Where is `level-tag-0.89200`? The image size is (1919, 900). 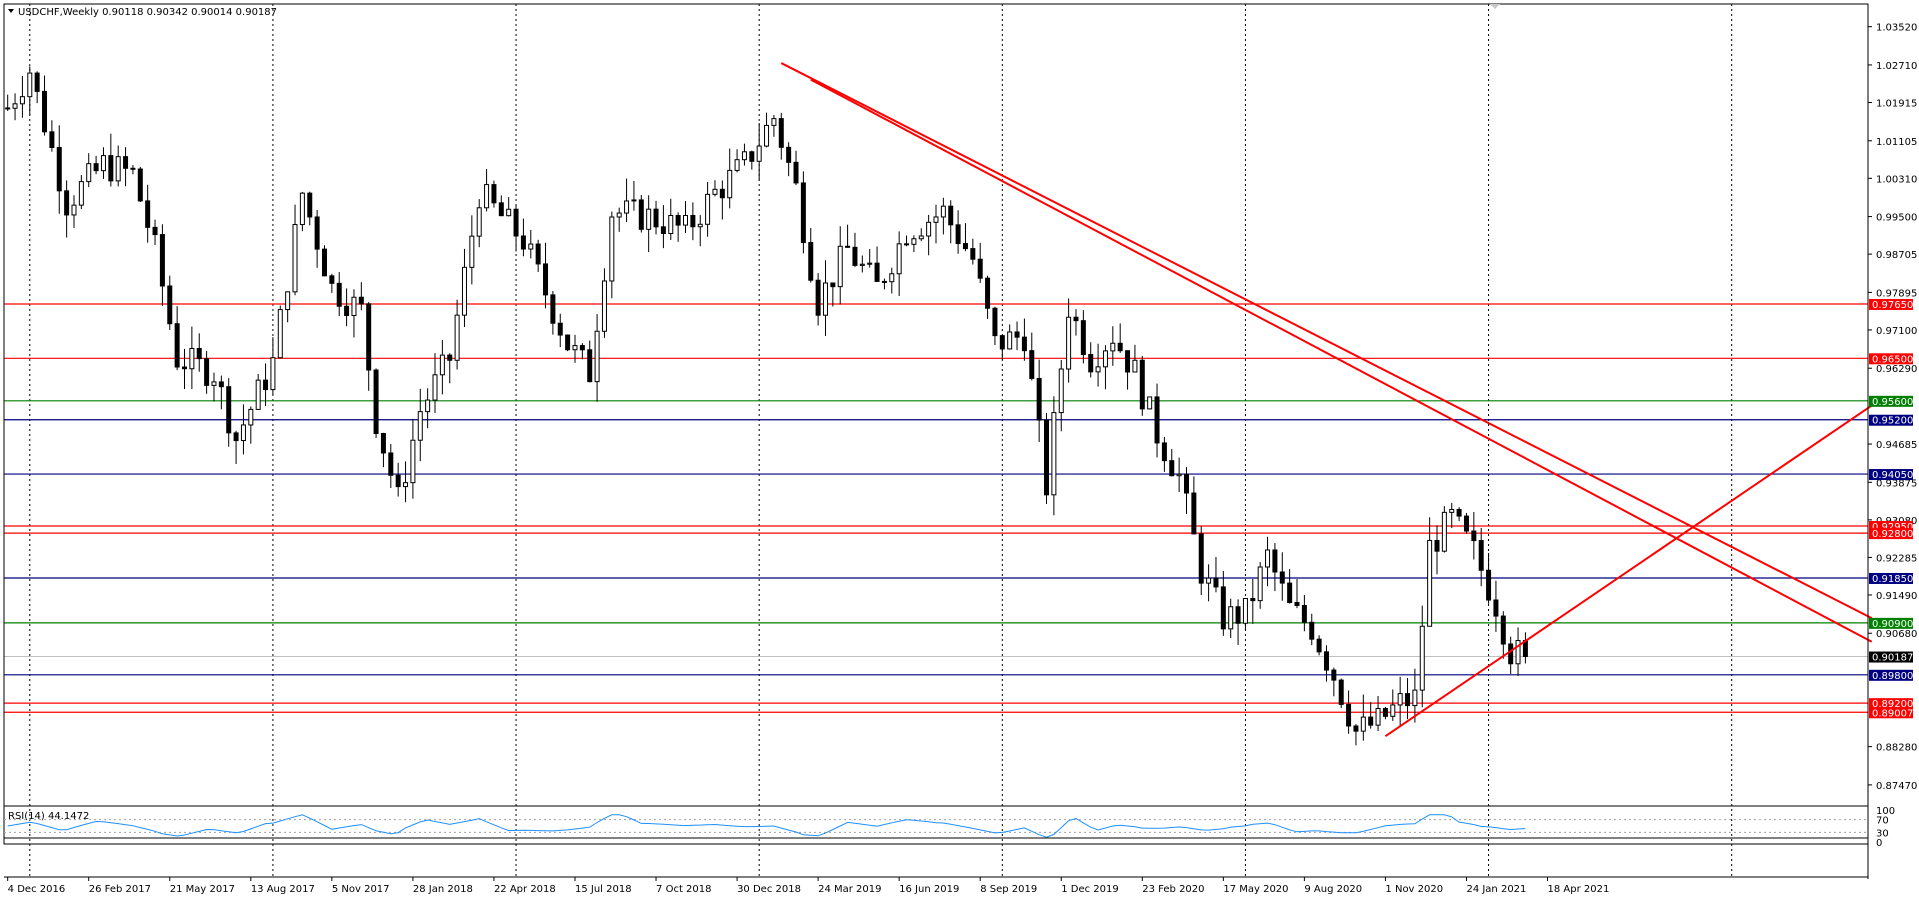
level-tag-0.89200 is located at coordinates (1891, 704).